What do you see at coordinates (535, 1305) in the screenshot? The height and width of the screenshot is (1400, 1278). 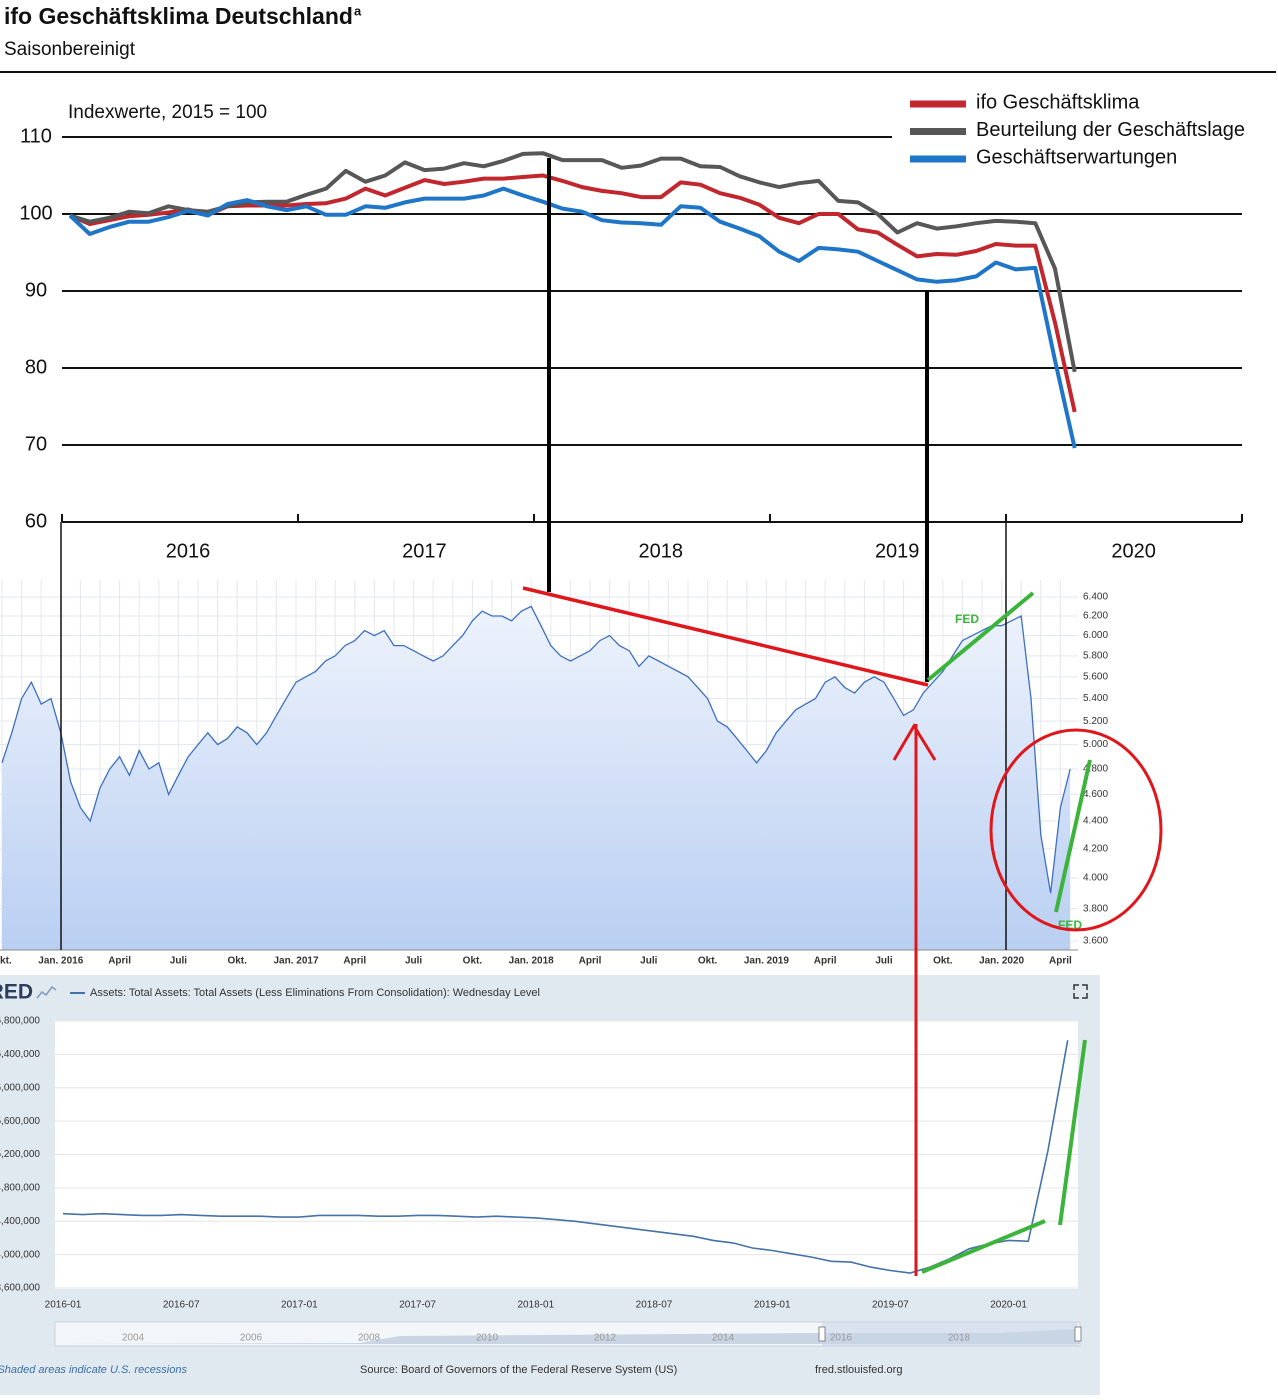 I see `x-tick-label: 2018-01` at bounding box center [535, 1305].